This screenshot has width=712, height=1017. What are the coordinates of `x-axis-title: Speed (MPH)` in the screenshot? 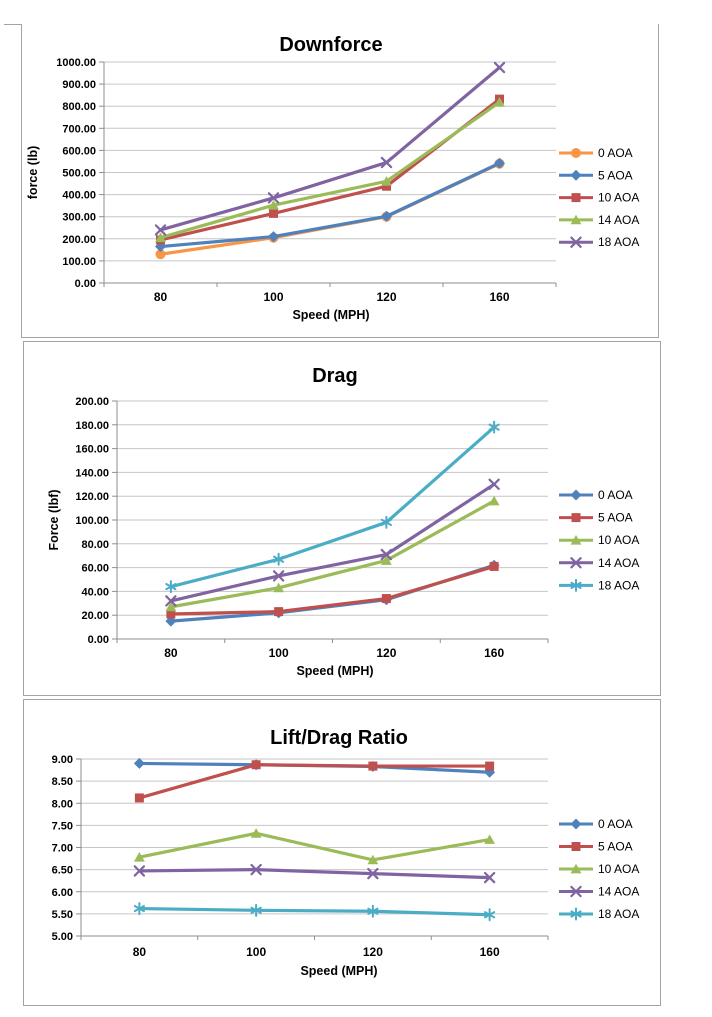 It's located at (334, 671).